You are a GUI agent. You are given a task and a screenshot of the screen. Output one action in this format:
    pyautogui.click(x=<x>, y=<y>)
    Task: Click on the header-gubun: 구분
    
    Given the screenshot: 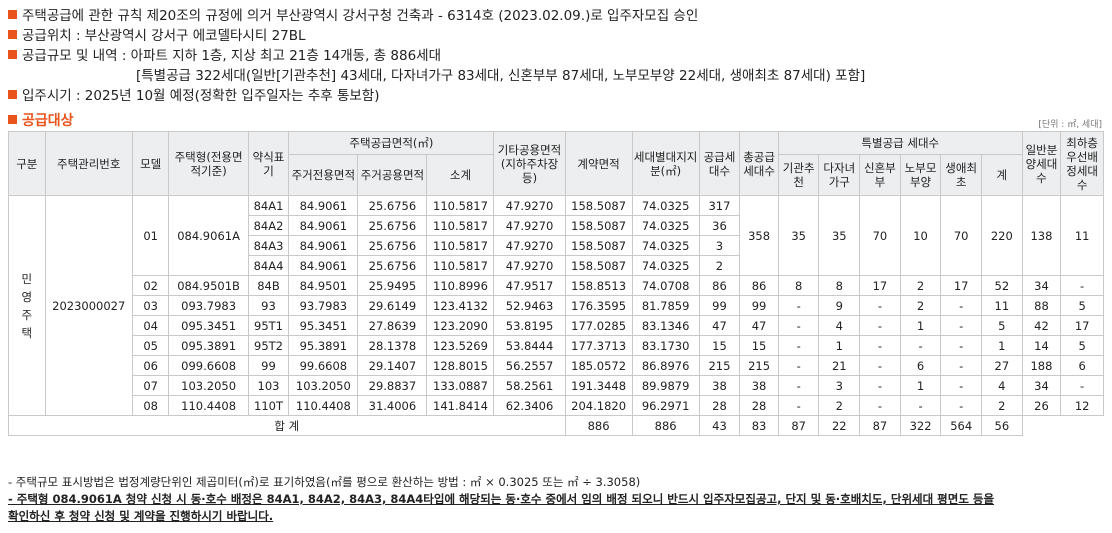 What is the action you would take?
    pyautogui.click(x=27, y=163)
    